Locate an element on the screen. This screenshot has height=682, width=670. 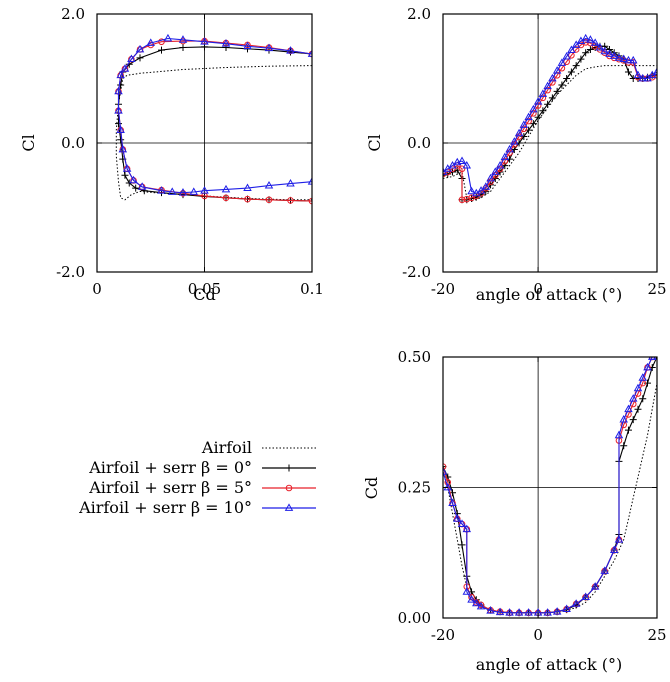
polar-xtick-label: 0.1 is located at coordinates (312, 289).